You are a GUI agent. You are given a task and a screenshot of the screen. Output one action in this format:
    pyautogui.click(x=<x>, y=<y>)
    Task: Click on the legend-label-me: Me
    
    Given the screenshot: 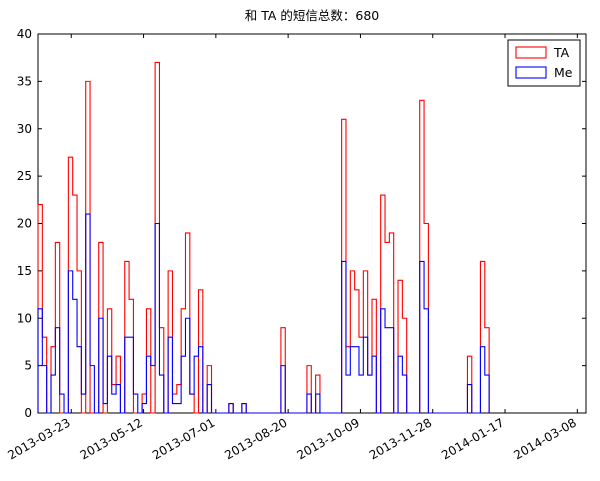 What is the action you would take?
    pyautogui.click(x=563, y=72)
    